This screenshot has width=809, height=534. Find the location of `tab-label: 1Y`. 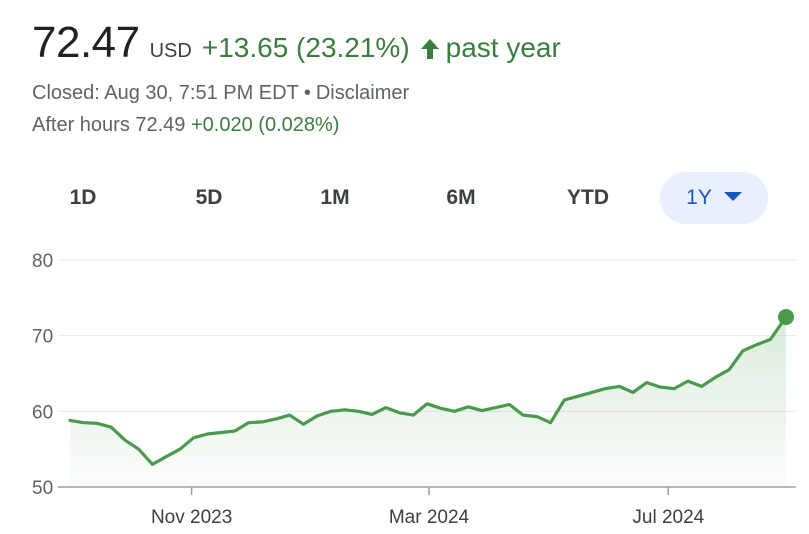

tab-label: 1Y is located at coordinates (699, 197).